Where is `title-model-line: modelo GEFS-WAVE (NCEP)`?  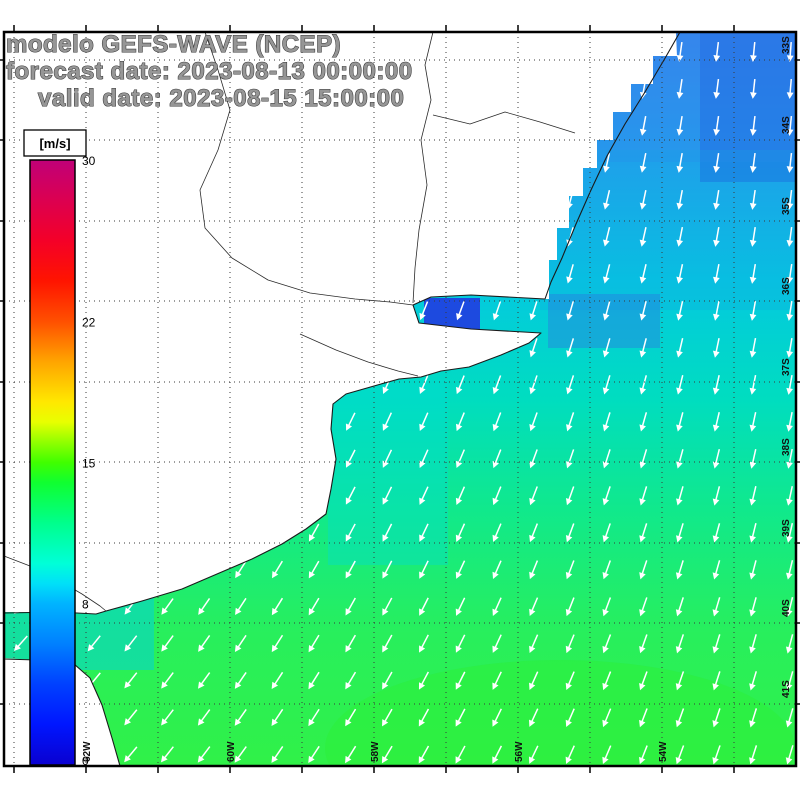
title-model-line: modelo GEFS-WAVE (NCEP) is located at coordinates (173, 44).